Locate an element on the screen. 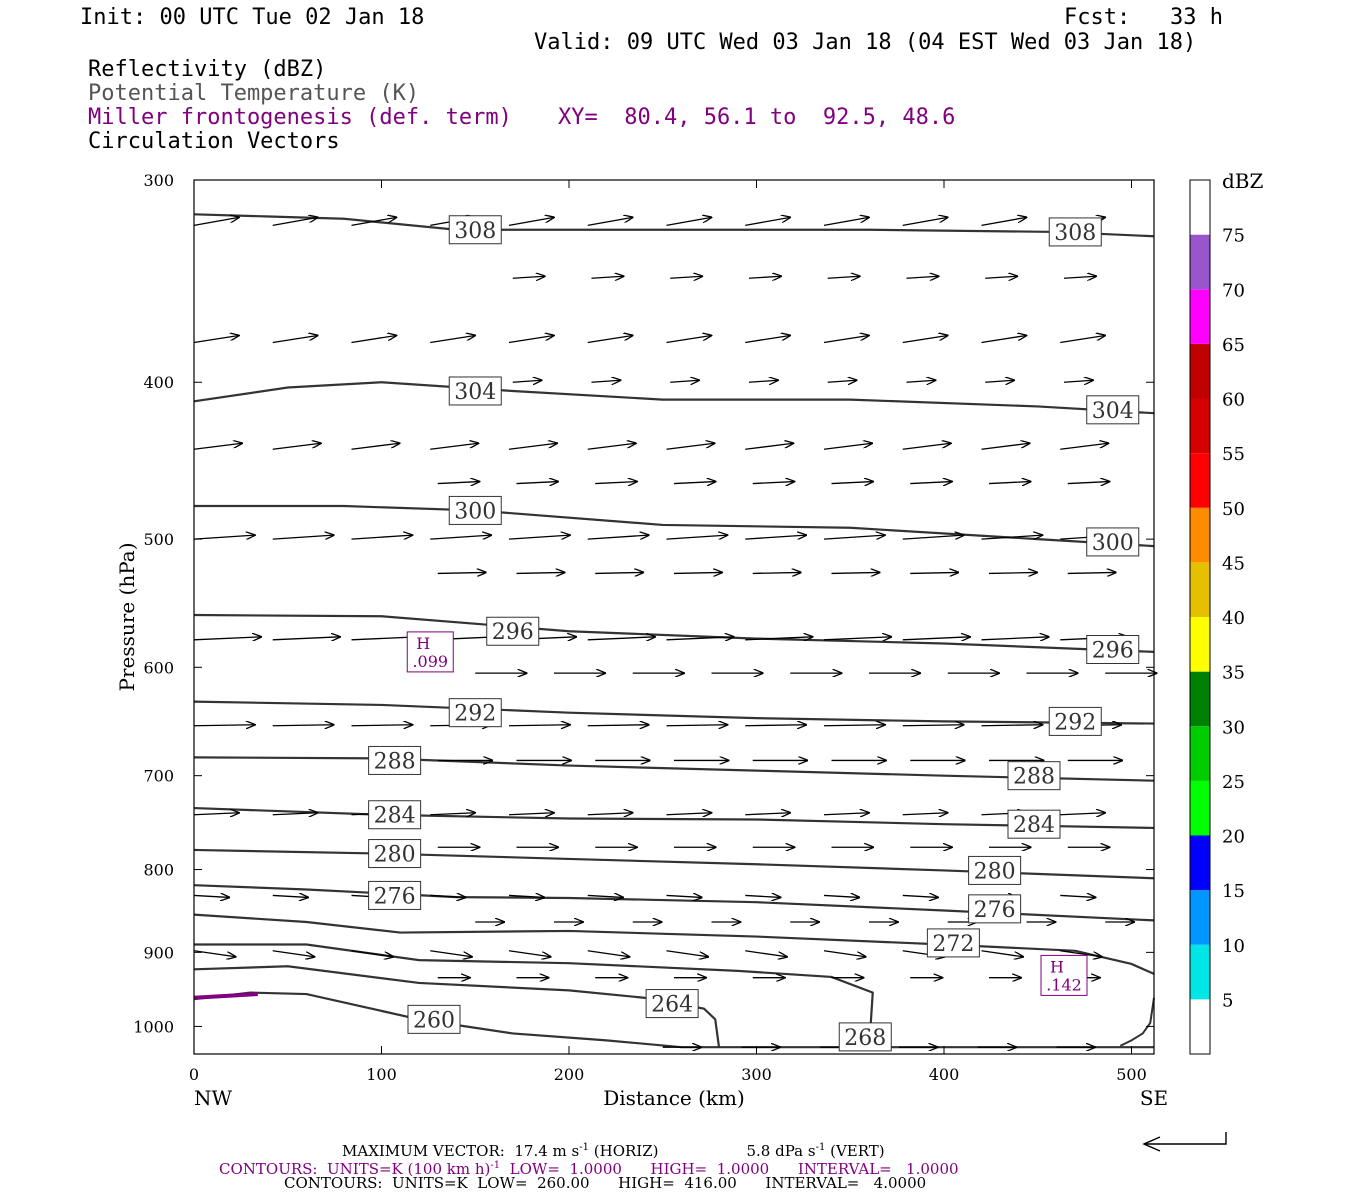  colorbar-level: 25 is located at coordinates (1233, 782).